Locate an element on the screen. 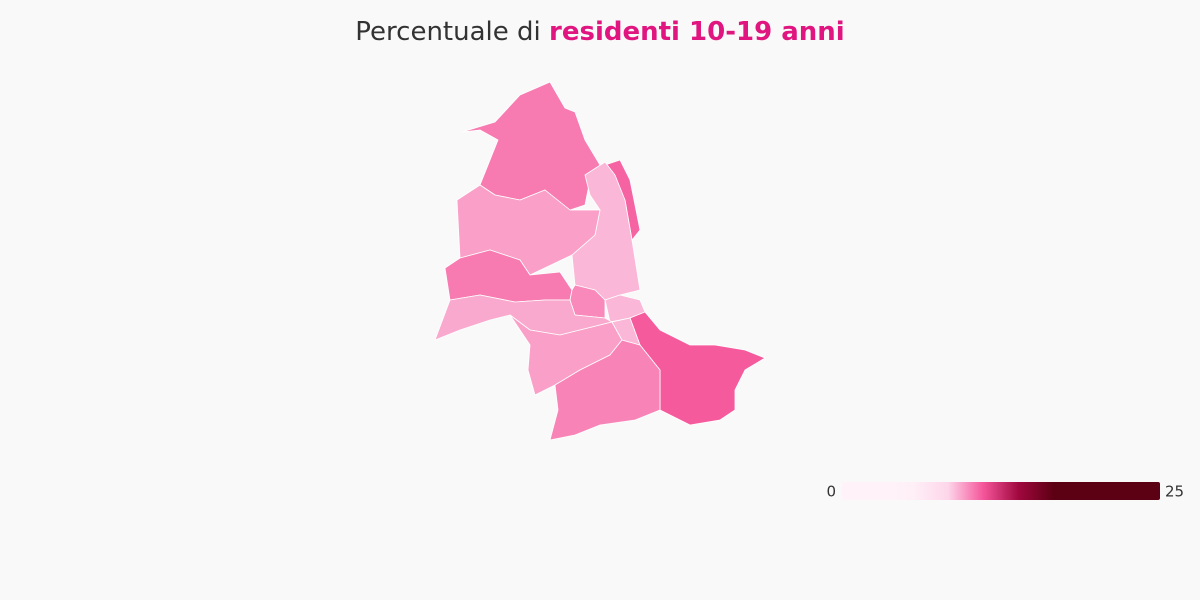 The height and width of the screenshot is (600, 1200). title-prefix: Percentuale di is located at coordinates (452, 32).